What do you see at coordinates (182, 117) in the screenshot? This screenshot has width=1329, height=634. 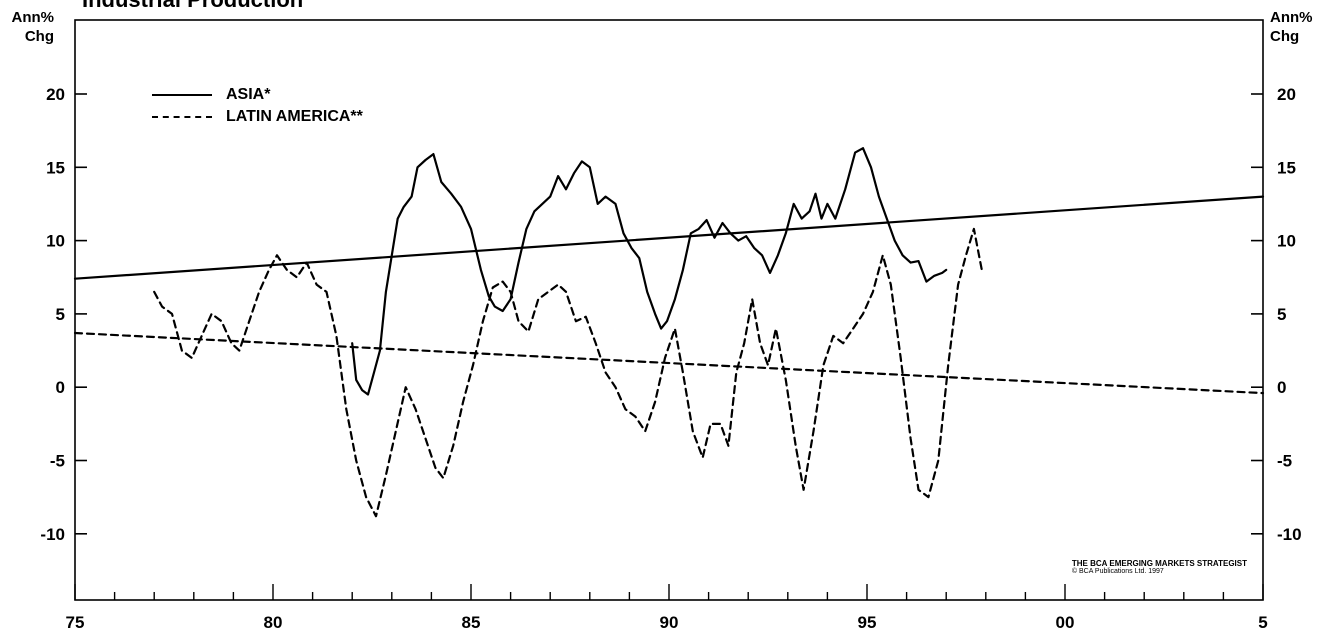 I see `legend-swatch-dashed` at bounding box center [182, 117].